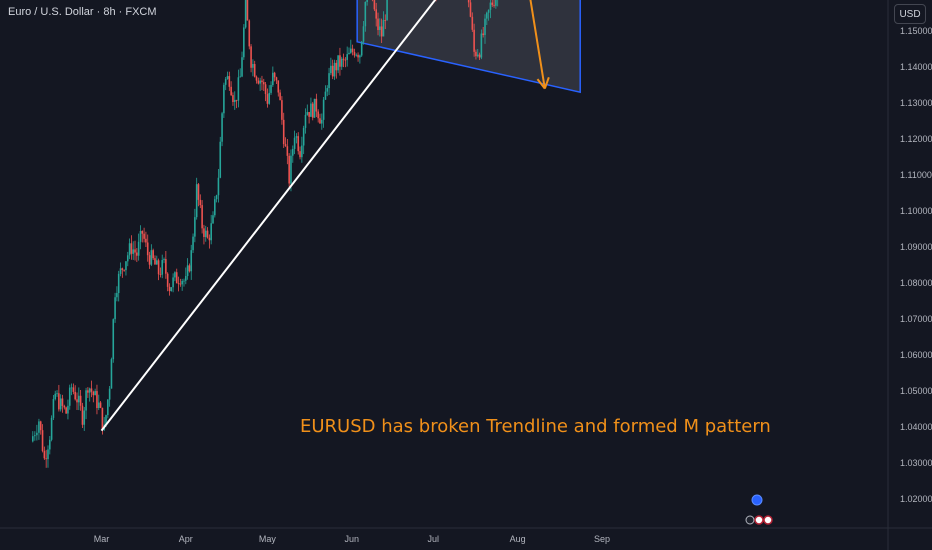 Image resolution: width=932 pixels, height=550 pixels. What do you see at coordinates (916, 391) in the screenshot?
I see `y-tick-label: 1.05000` at bounding box center [916, 391].